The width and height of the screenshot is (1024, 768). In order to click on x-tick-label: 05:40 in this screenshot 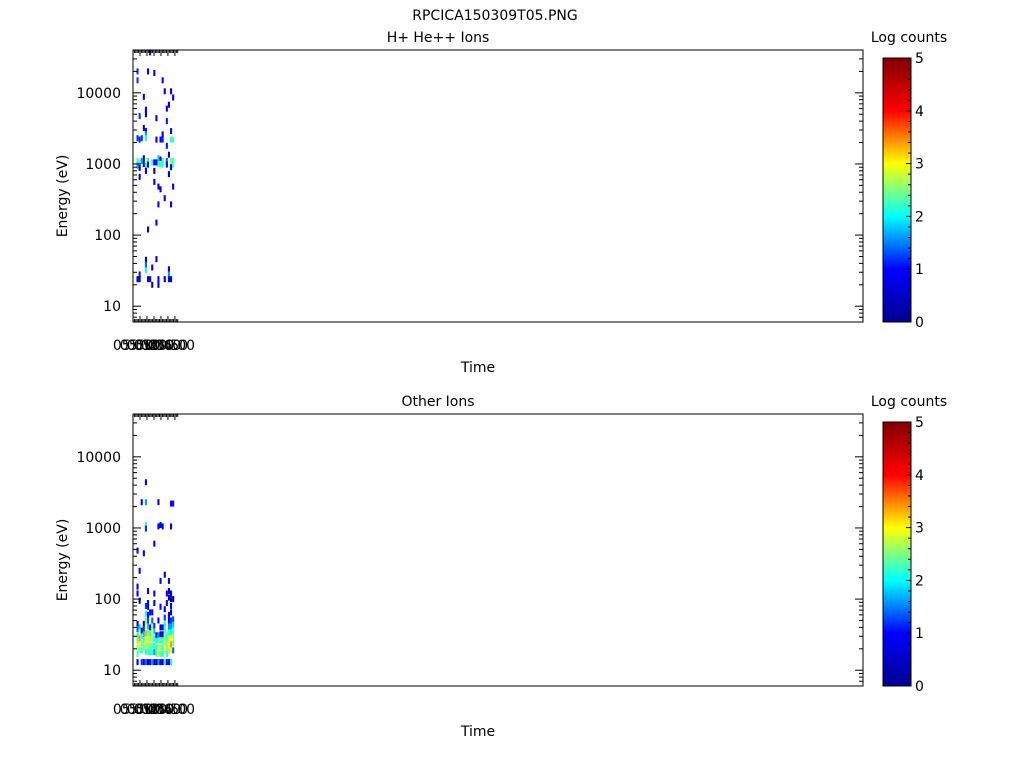, I will do `click(161, 346)`.